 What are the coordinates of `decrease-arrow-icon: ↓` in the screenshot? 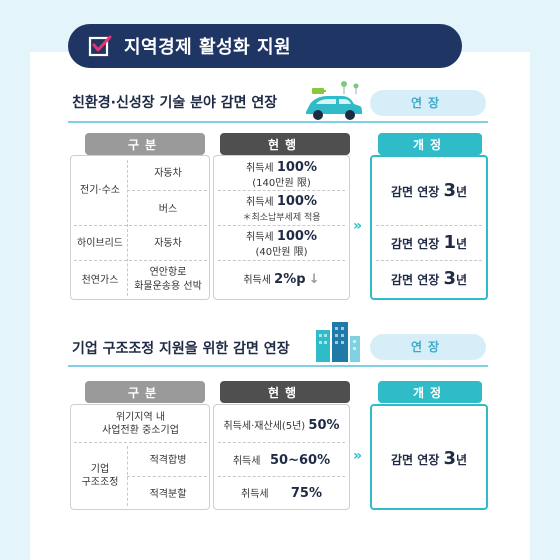 It's located at (314, 279).